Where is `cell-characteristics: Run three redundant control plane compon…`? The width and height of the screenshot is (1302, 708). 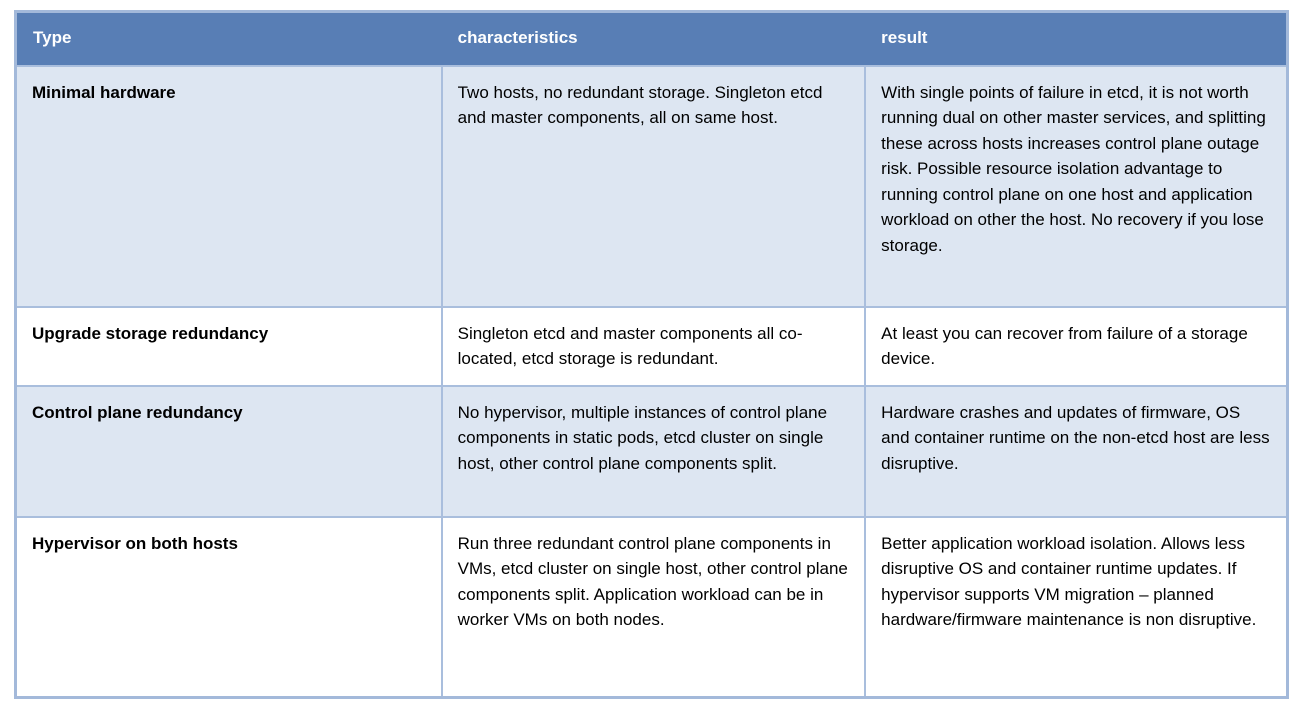
cell-characteristics: Run three redundant control plane compon… is located at coordinates (653, 607).